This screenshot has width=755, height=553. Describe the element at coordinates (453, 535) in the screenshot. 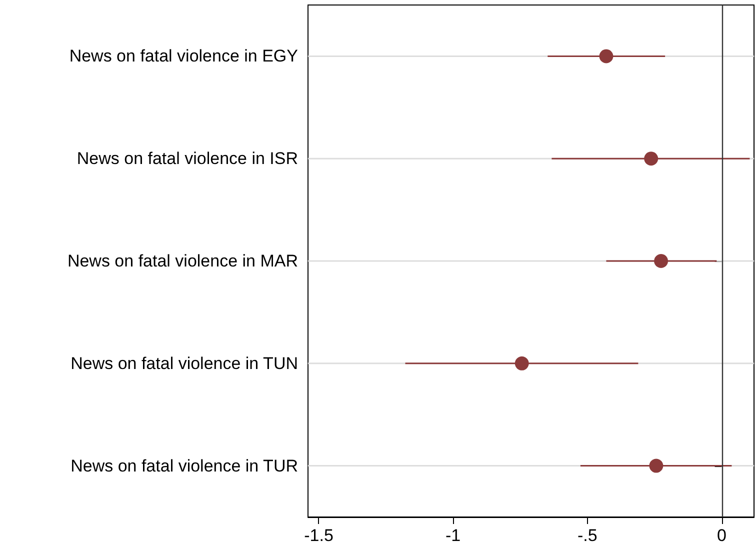

I see `x-tick-label: -1` at that location.